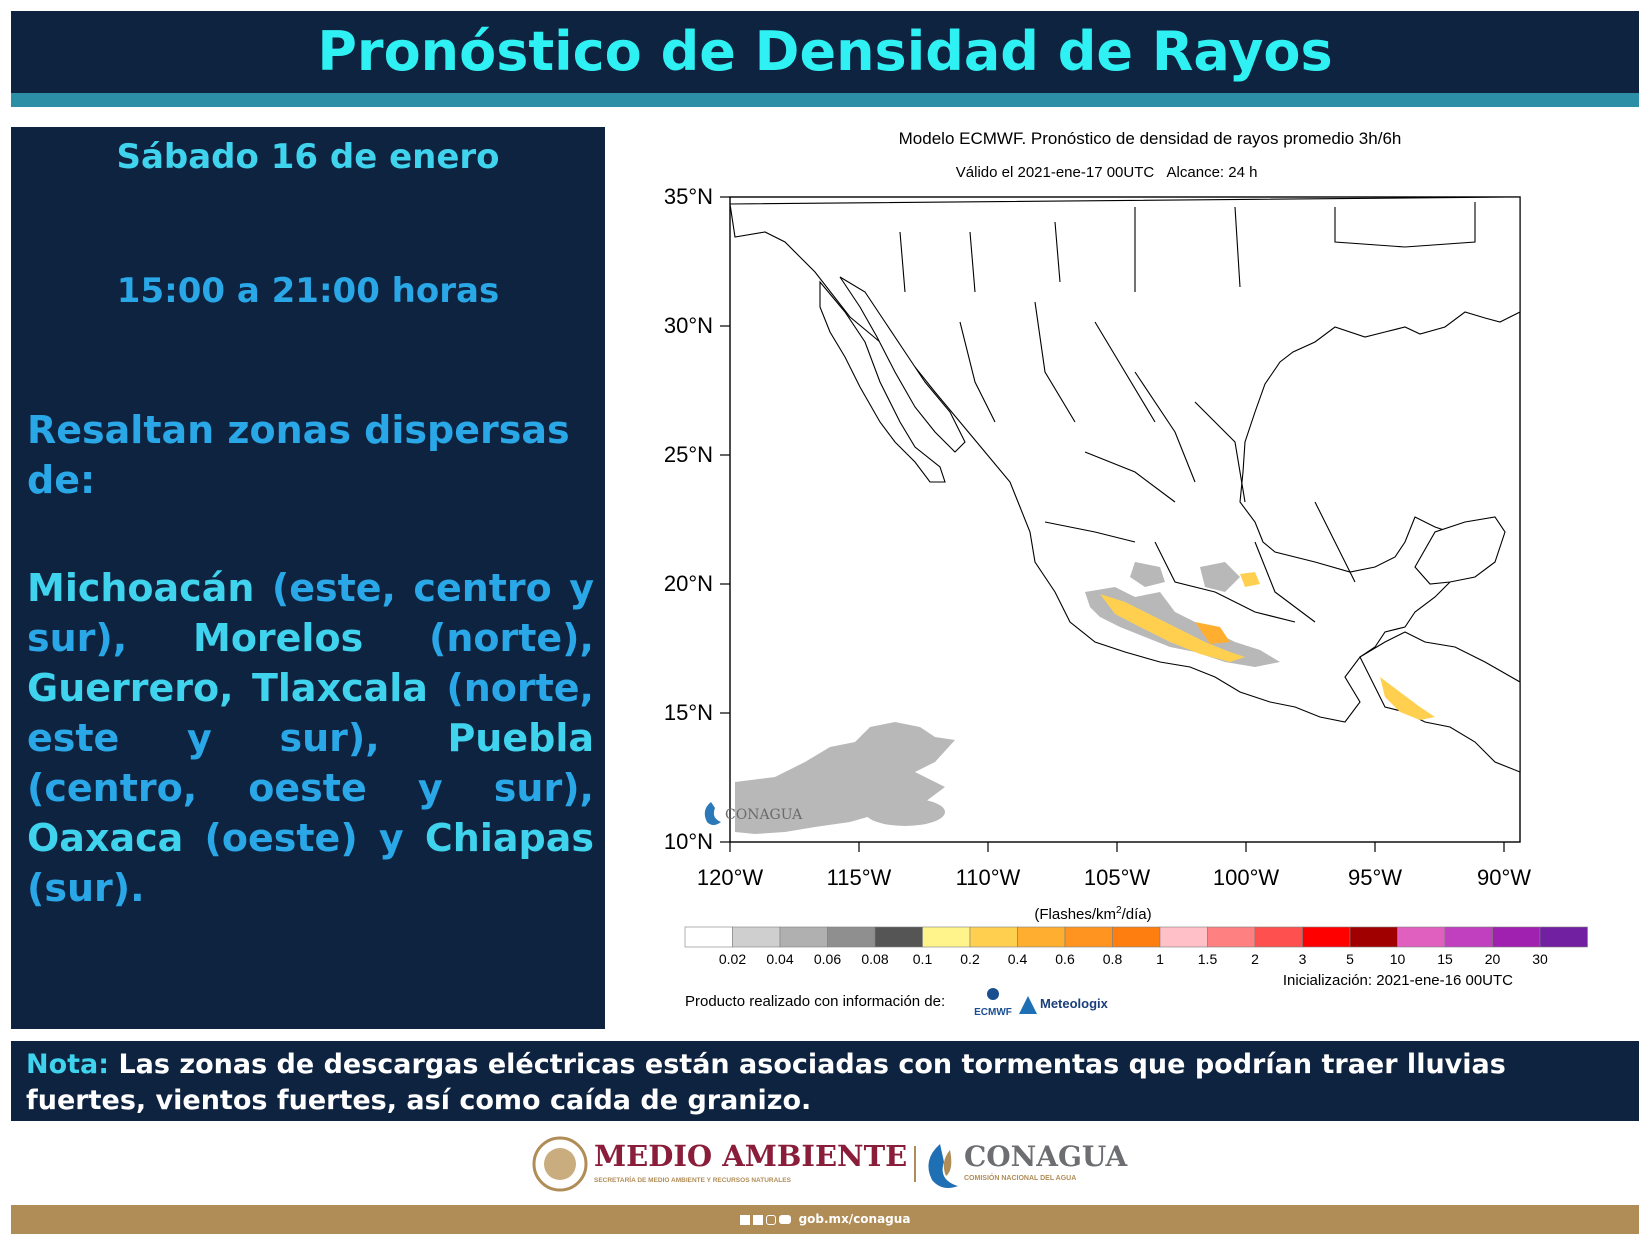 This screenshot has height=1234, width=1646. I want to click on colorbar, so click(1136, 937).